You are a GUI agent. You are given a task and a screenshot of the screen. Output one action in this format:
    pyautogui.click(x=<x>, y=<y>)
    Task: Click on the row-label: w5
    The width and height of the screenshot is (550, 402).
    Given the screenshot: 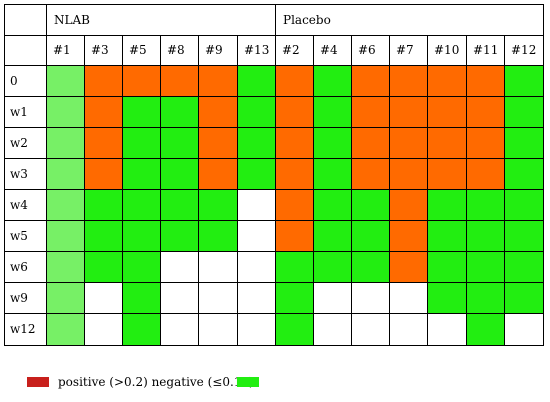 What is the action you would take?
    pyautogui.click(x=19, y=235)
    